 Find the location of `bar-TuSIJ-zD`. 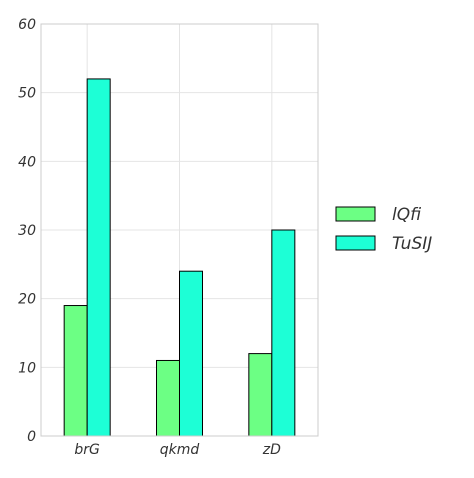

bar-TuSIJ-zD is located at coordinates (283, 333).